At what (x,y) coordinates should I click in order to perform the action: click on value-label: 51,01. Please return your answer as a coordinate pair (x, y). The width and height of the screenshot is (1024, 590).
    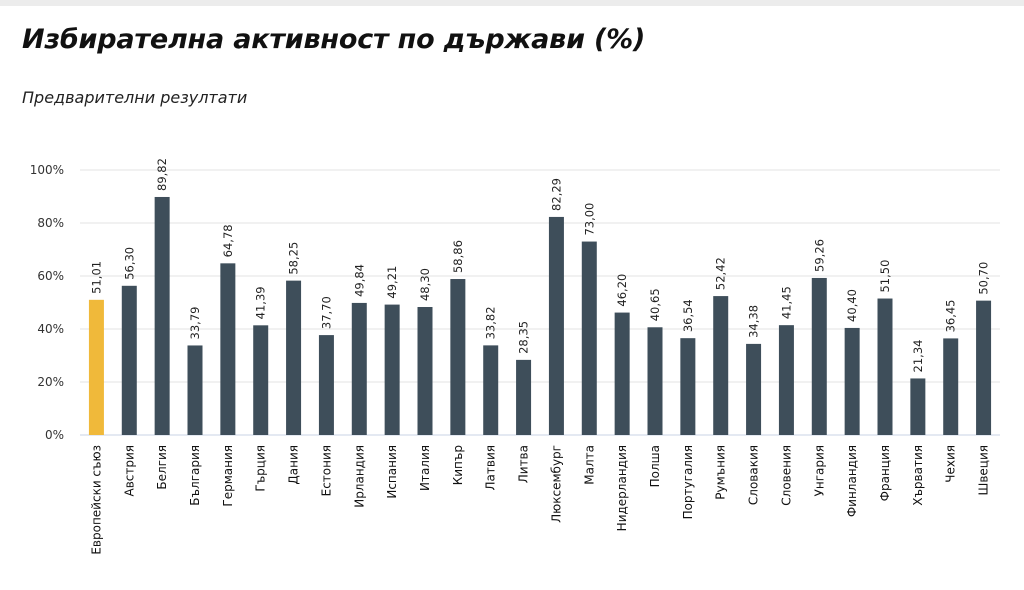
    Looking at the image, I should click on (96, 277).